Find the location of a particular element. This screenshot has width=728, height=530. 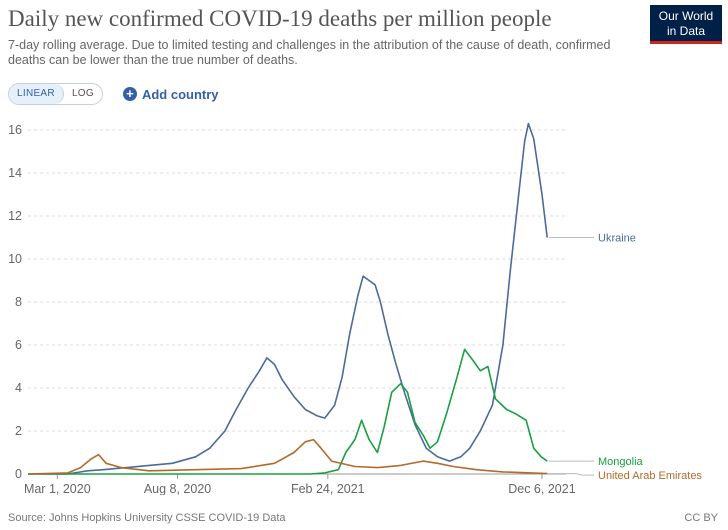

series-label: Ukraine is located at coordinates (617, 239).